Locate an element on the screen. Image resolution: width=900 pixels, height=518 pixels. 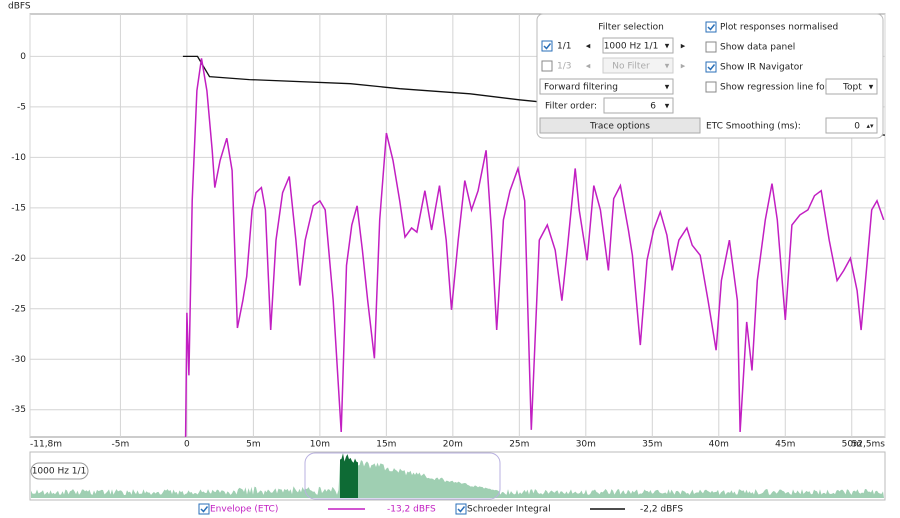
spinner-value: 0 is located at coordinates (857, 127).